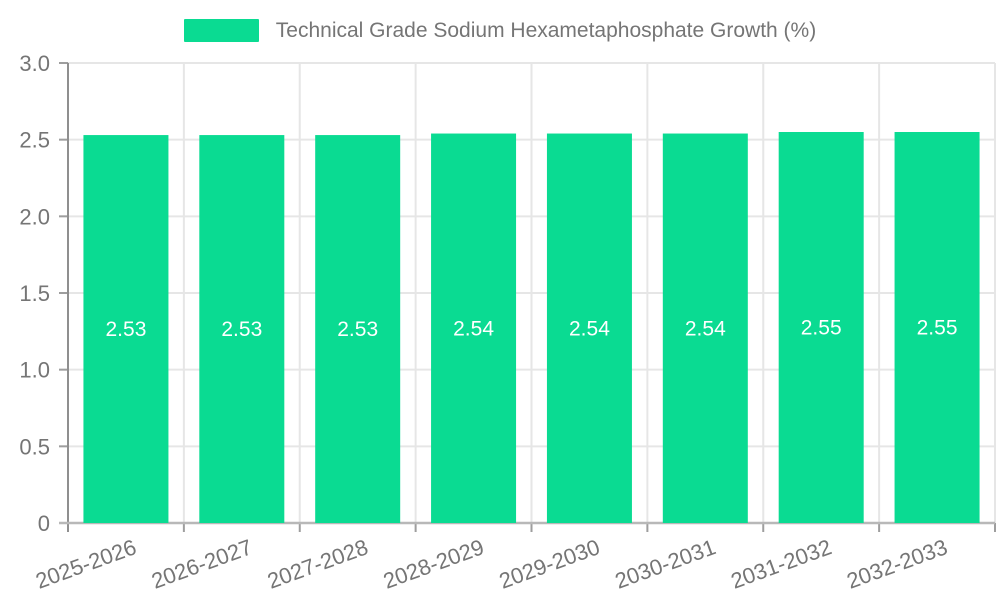 Image resolution: width=1000 pixels, height=600 pixels. What do you see at coordinates (665, 563) in the screenshot?
I see `x-tick-label: 2030-2031` at bounding box center [665, 563].